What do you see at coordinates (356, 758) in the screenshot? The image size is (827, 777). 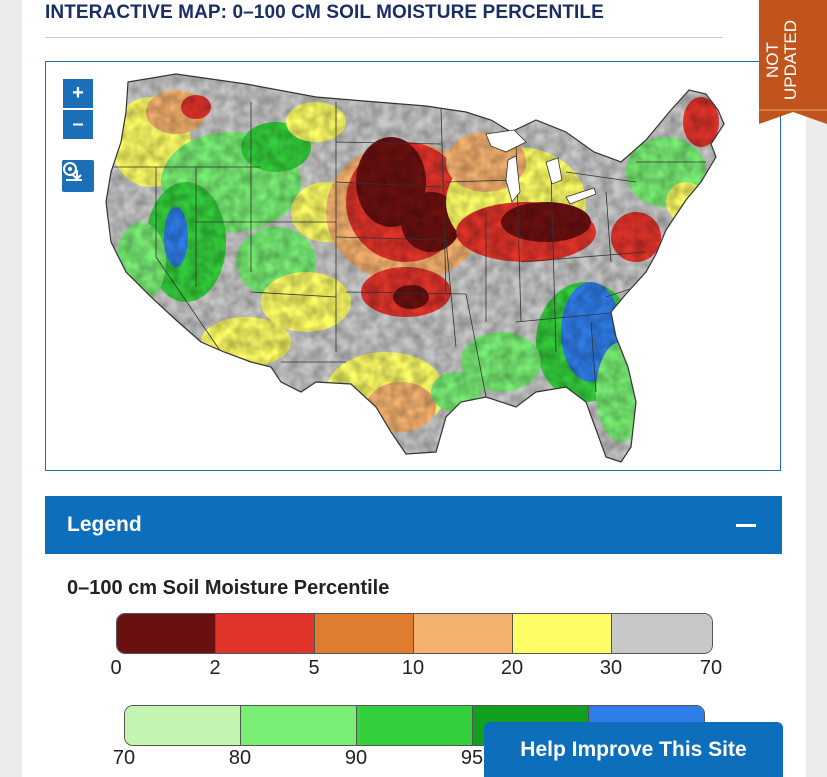 I see `wet-label-2: 90` at bounding box center [356, 758].